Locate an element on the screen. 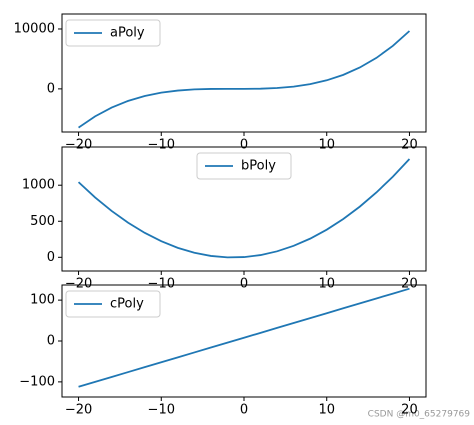 This screenshot has height=425, width=474. legend-label: bPoly is located at coordinates (258, 166).